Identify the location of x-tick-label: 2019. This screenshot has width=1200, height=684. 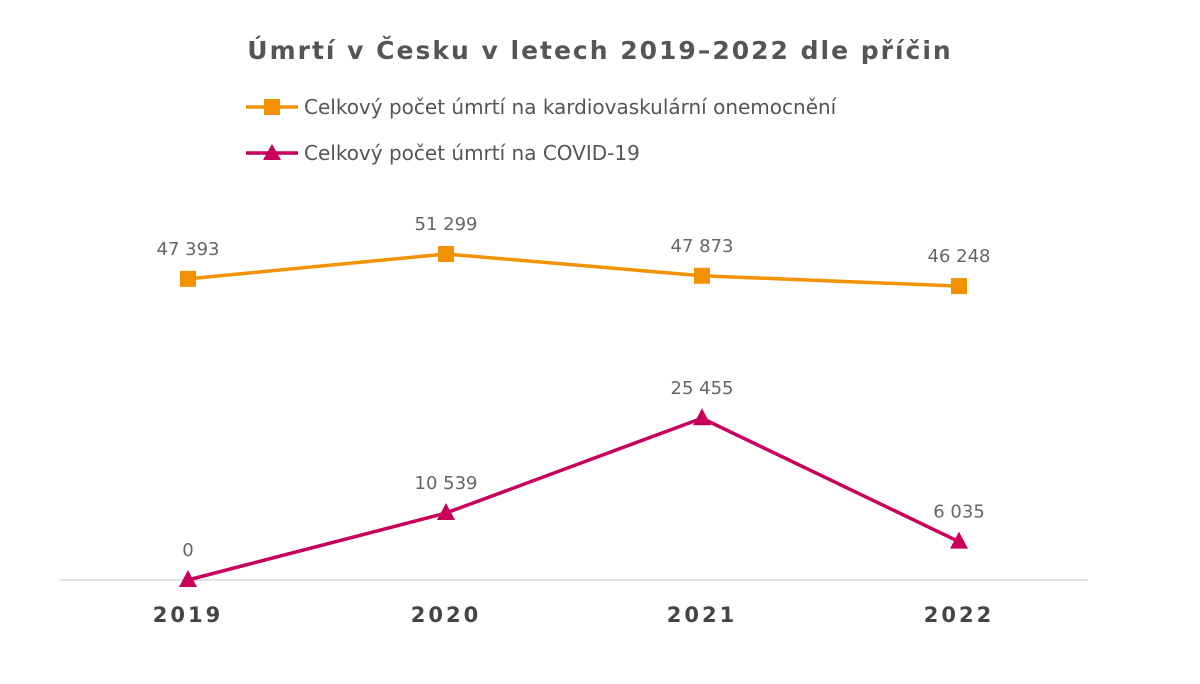
(188, 615).